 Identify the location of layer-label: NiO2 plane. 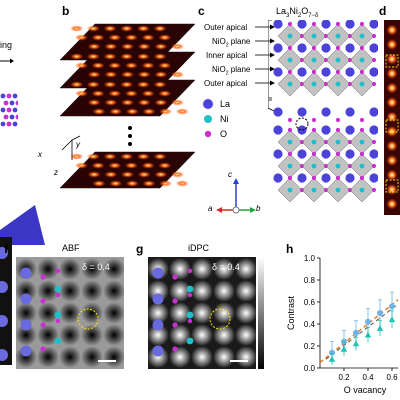
(231, 71).